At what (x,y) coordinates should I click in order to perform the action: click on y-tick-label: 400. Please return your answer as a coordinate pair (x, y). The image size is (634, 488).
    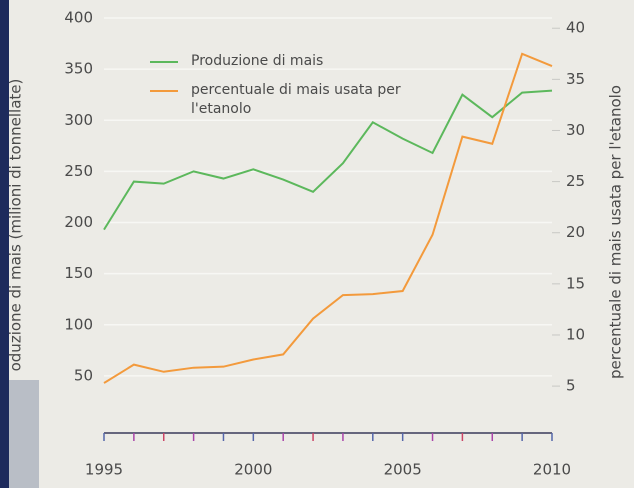
    Looking at the image, I should click on (78, 18).